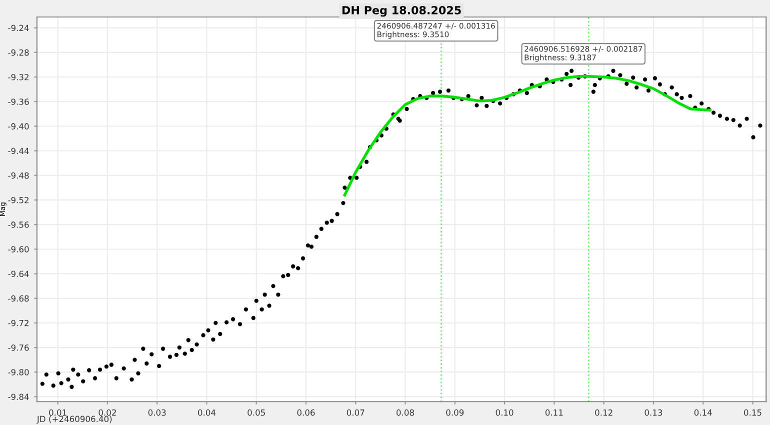  I want to click on x-tick-label: 0.04, so click(207, 412).